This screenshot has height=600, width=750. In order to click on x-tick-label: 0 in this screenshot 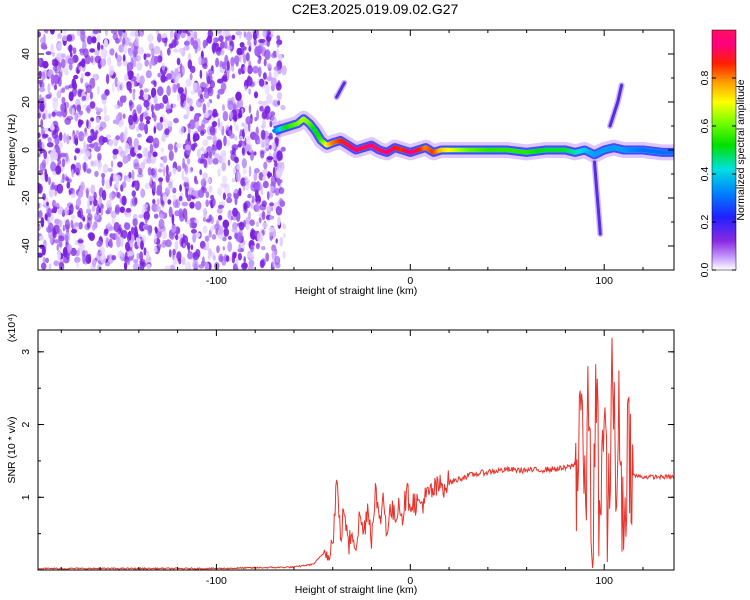, I will do `click(410, 281)`.